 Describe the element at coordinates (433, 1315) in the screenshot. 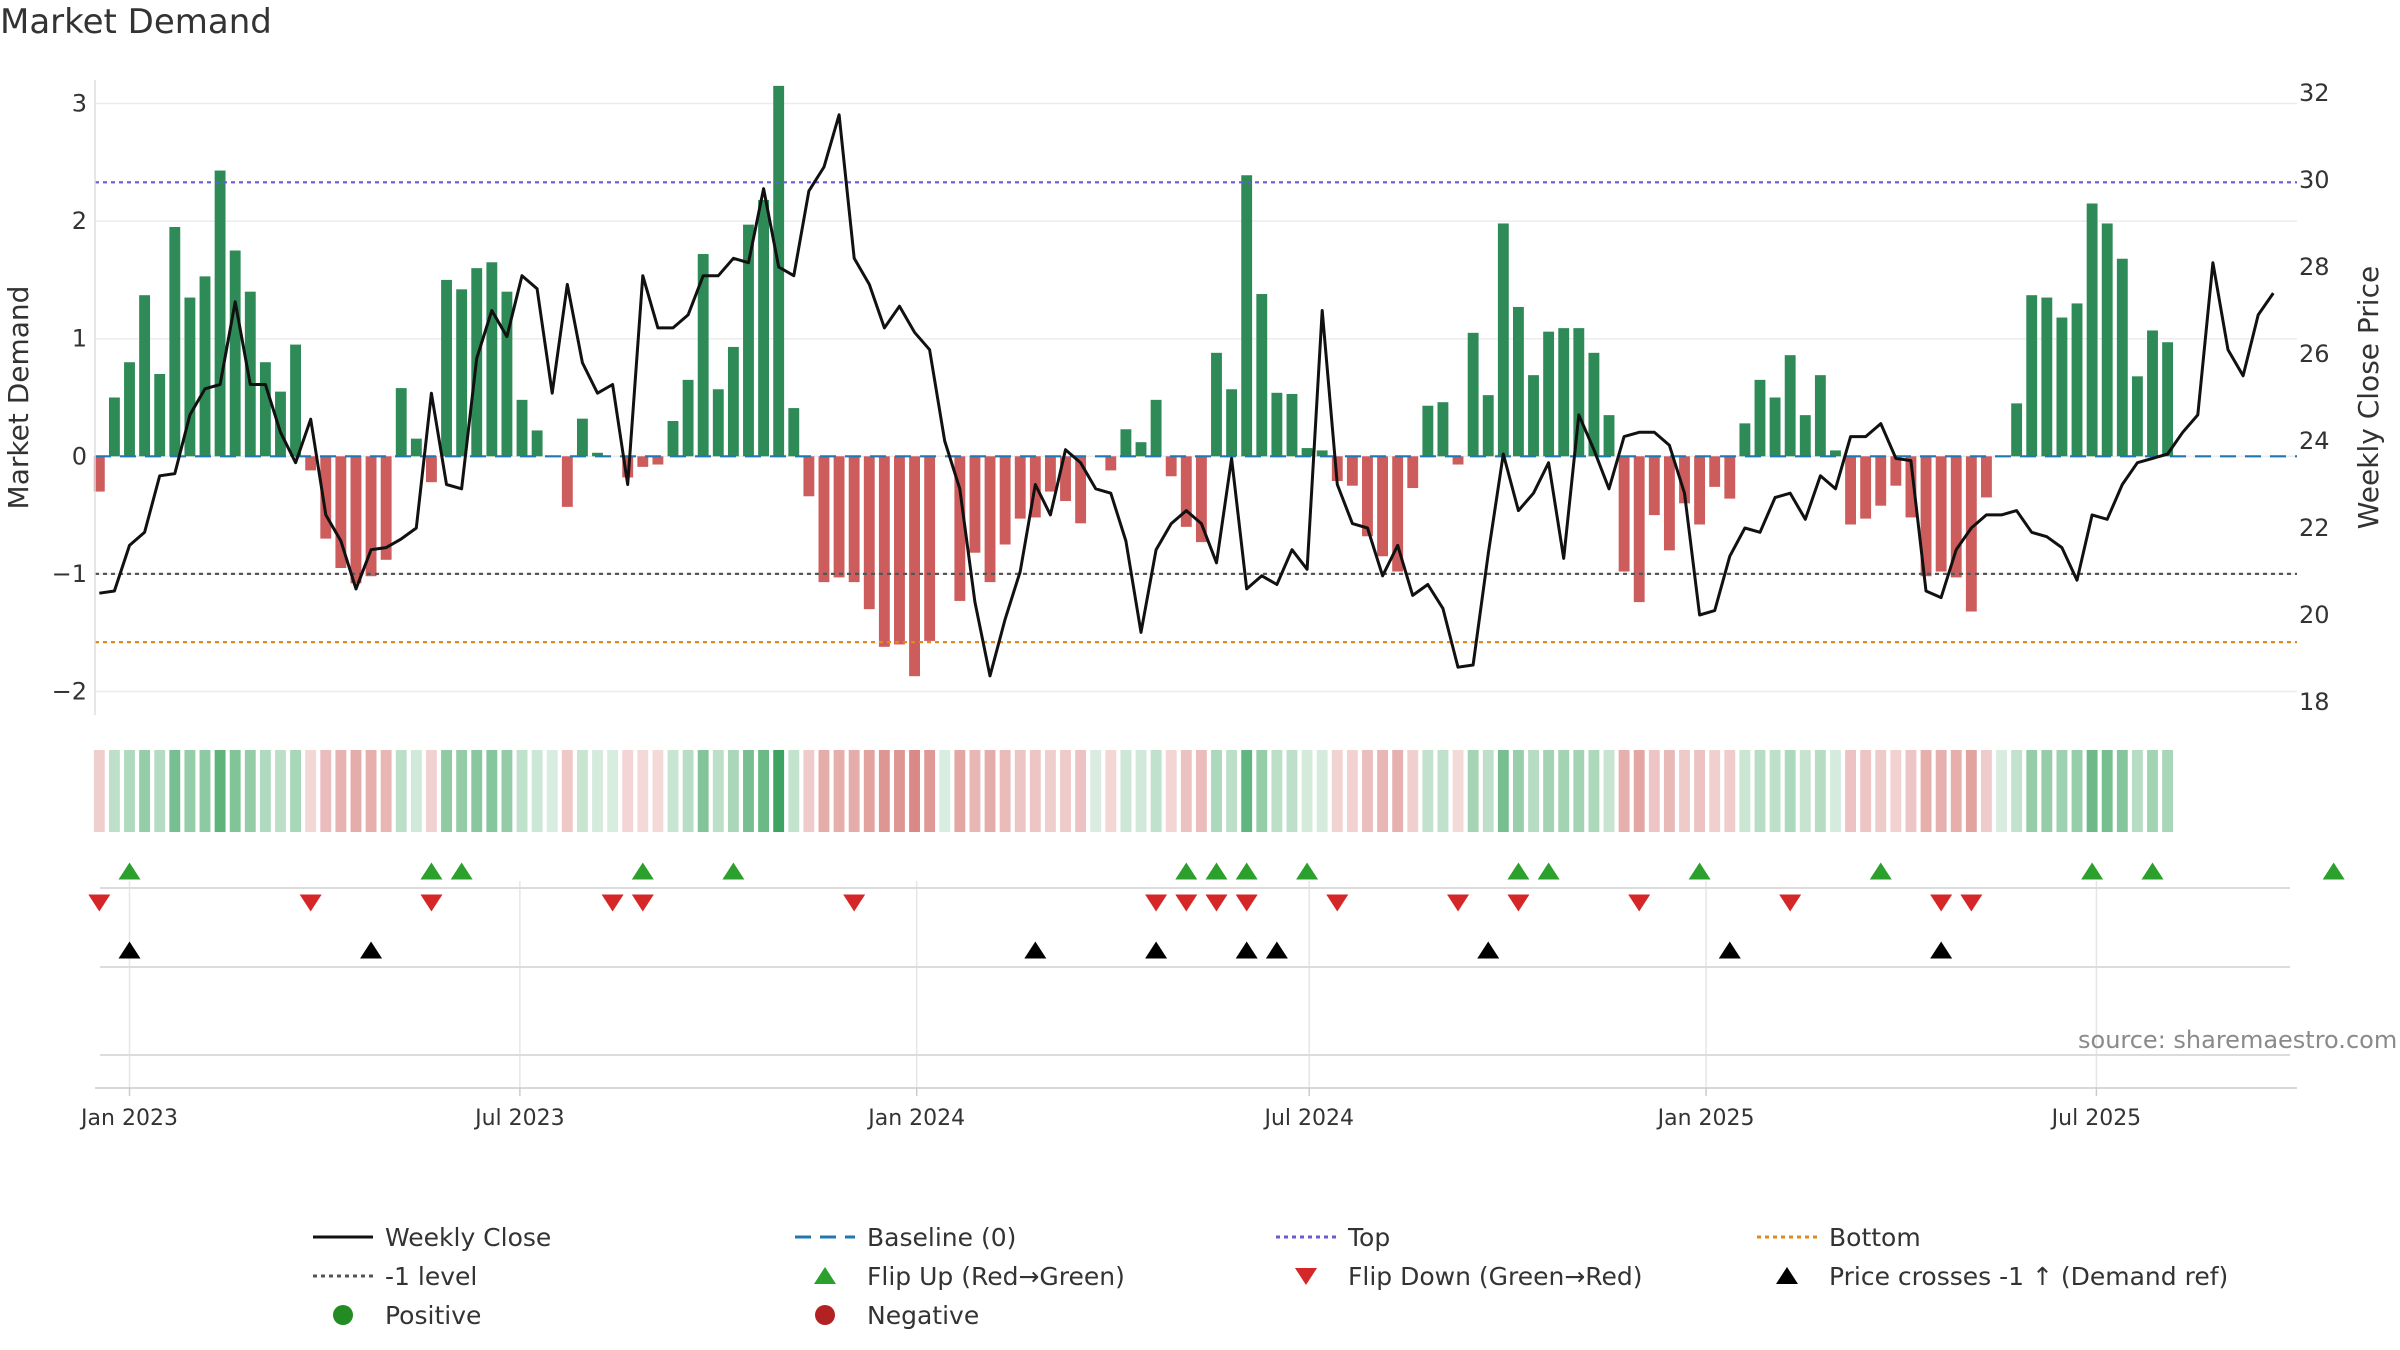

I see `legend-label: Positive` at that location.